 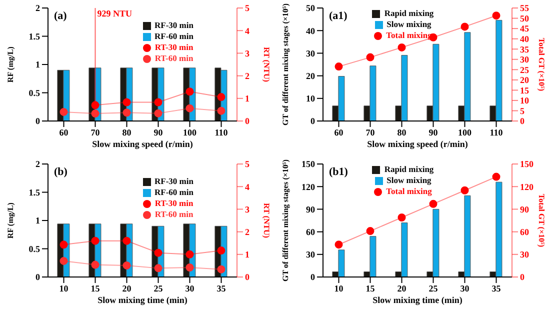 I want to click on y2-tick-label: 45, so click(x=525, y=29).